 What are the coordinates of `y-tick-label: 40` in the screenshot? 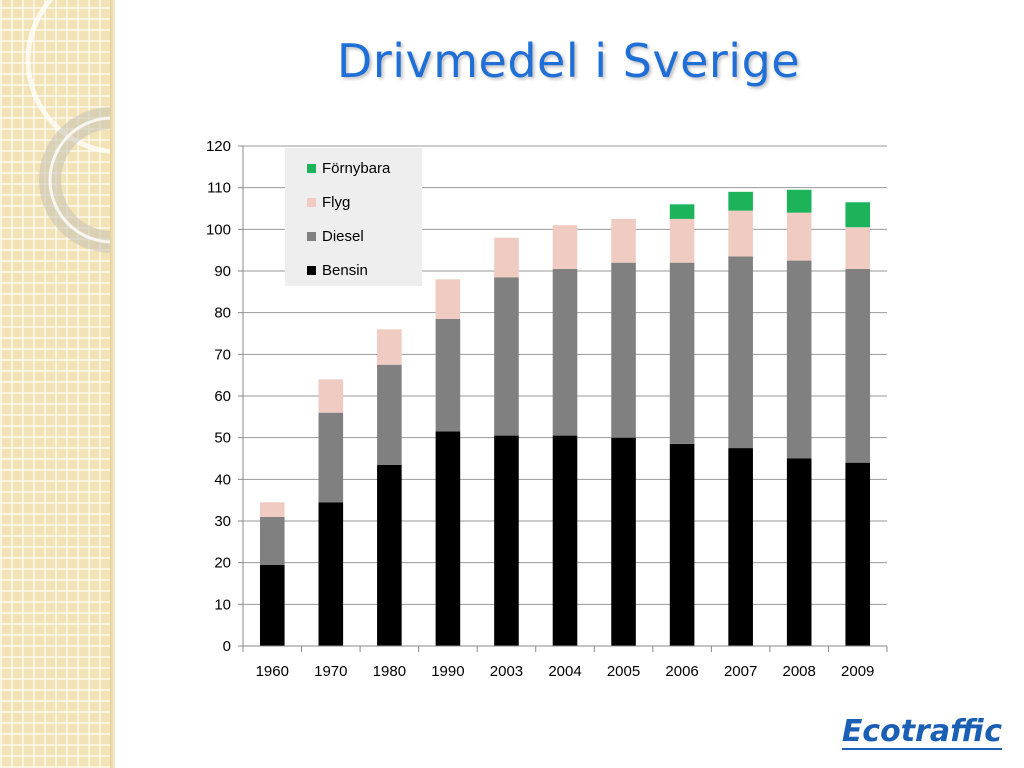 It's located at (222, 479).